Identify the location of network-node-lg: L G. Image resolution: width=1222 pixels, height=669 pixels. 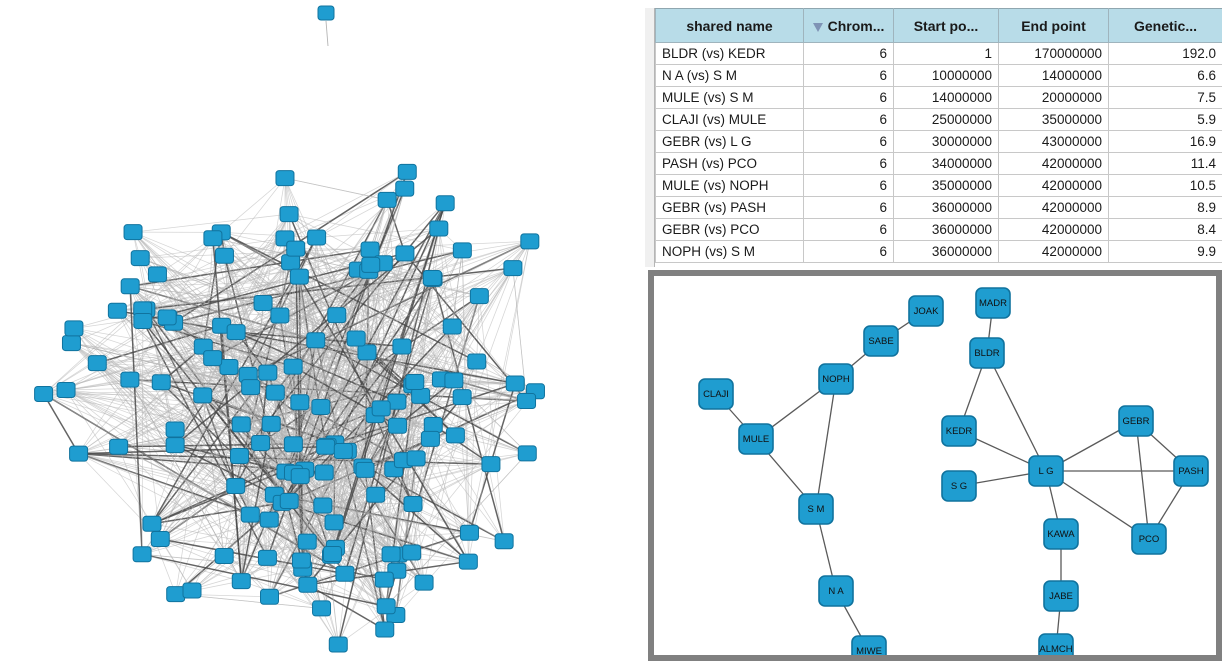
(1046, 471).